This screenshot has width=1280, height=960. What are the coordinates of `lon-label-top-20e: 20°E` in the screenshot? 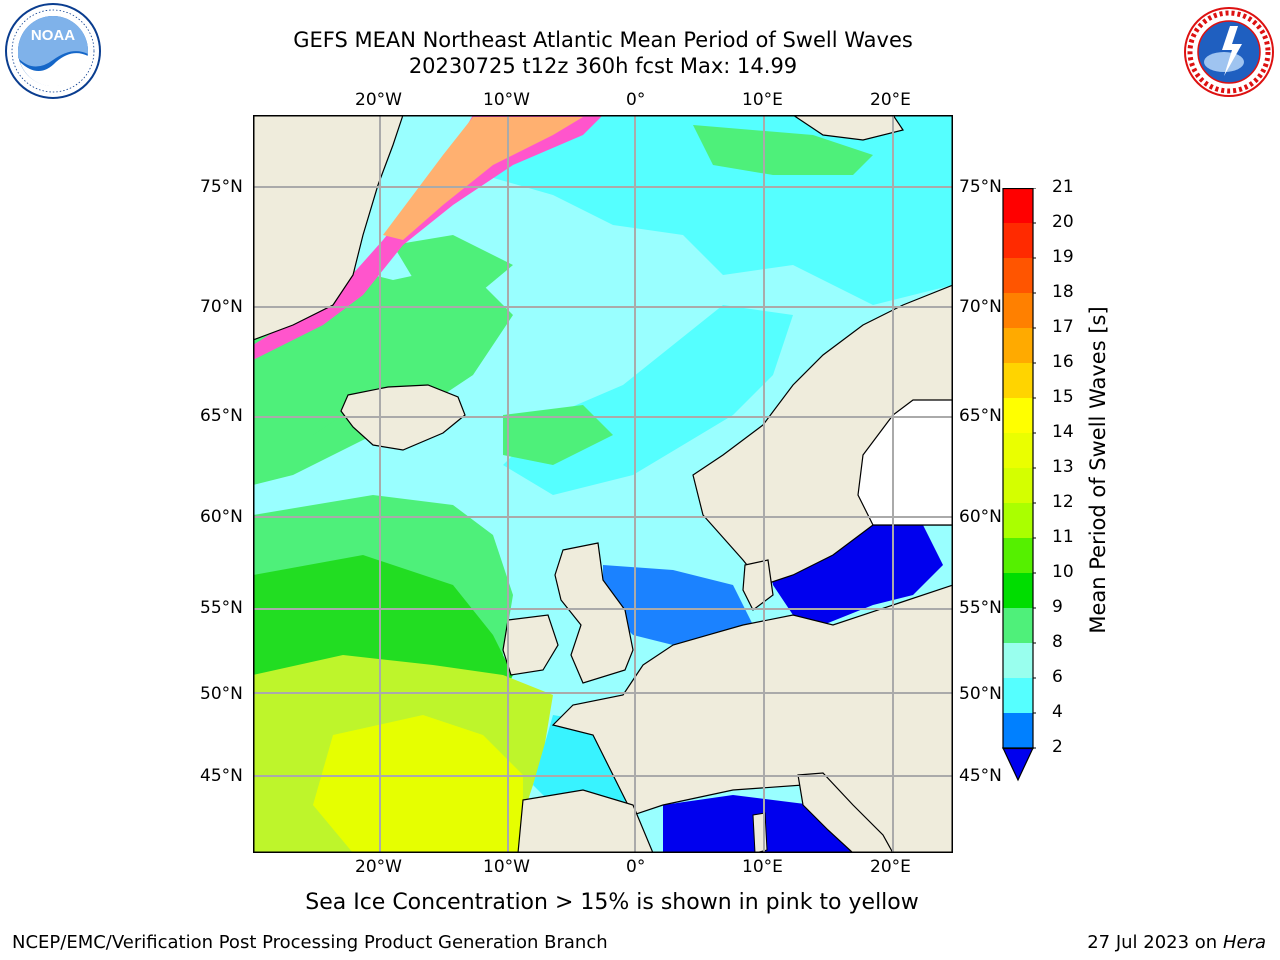 It's located at (890, 100).